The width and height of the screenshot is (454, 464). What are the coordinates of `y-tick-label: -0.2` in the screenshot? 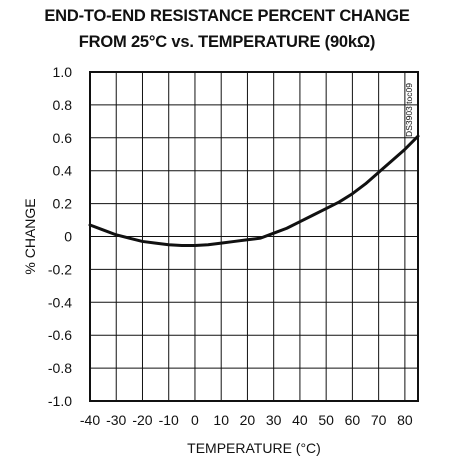 It's located at (60, 269).